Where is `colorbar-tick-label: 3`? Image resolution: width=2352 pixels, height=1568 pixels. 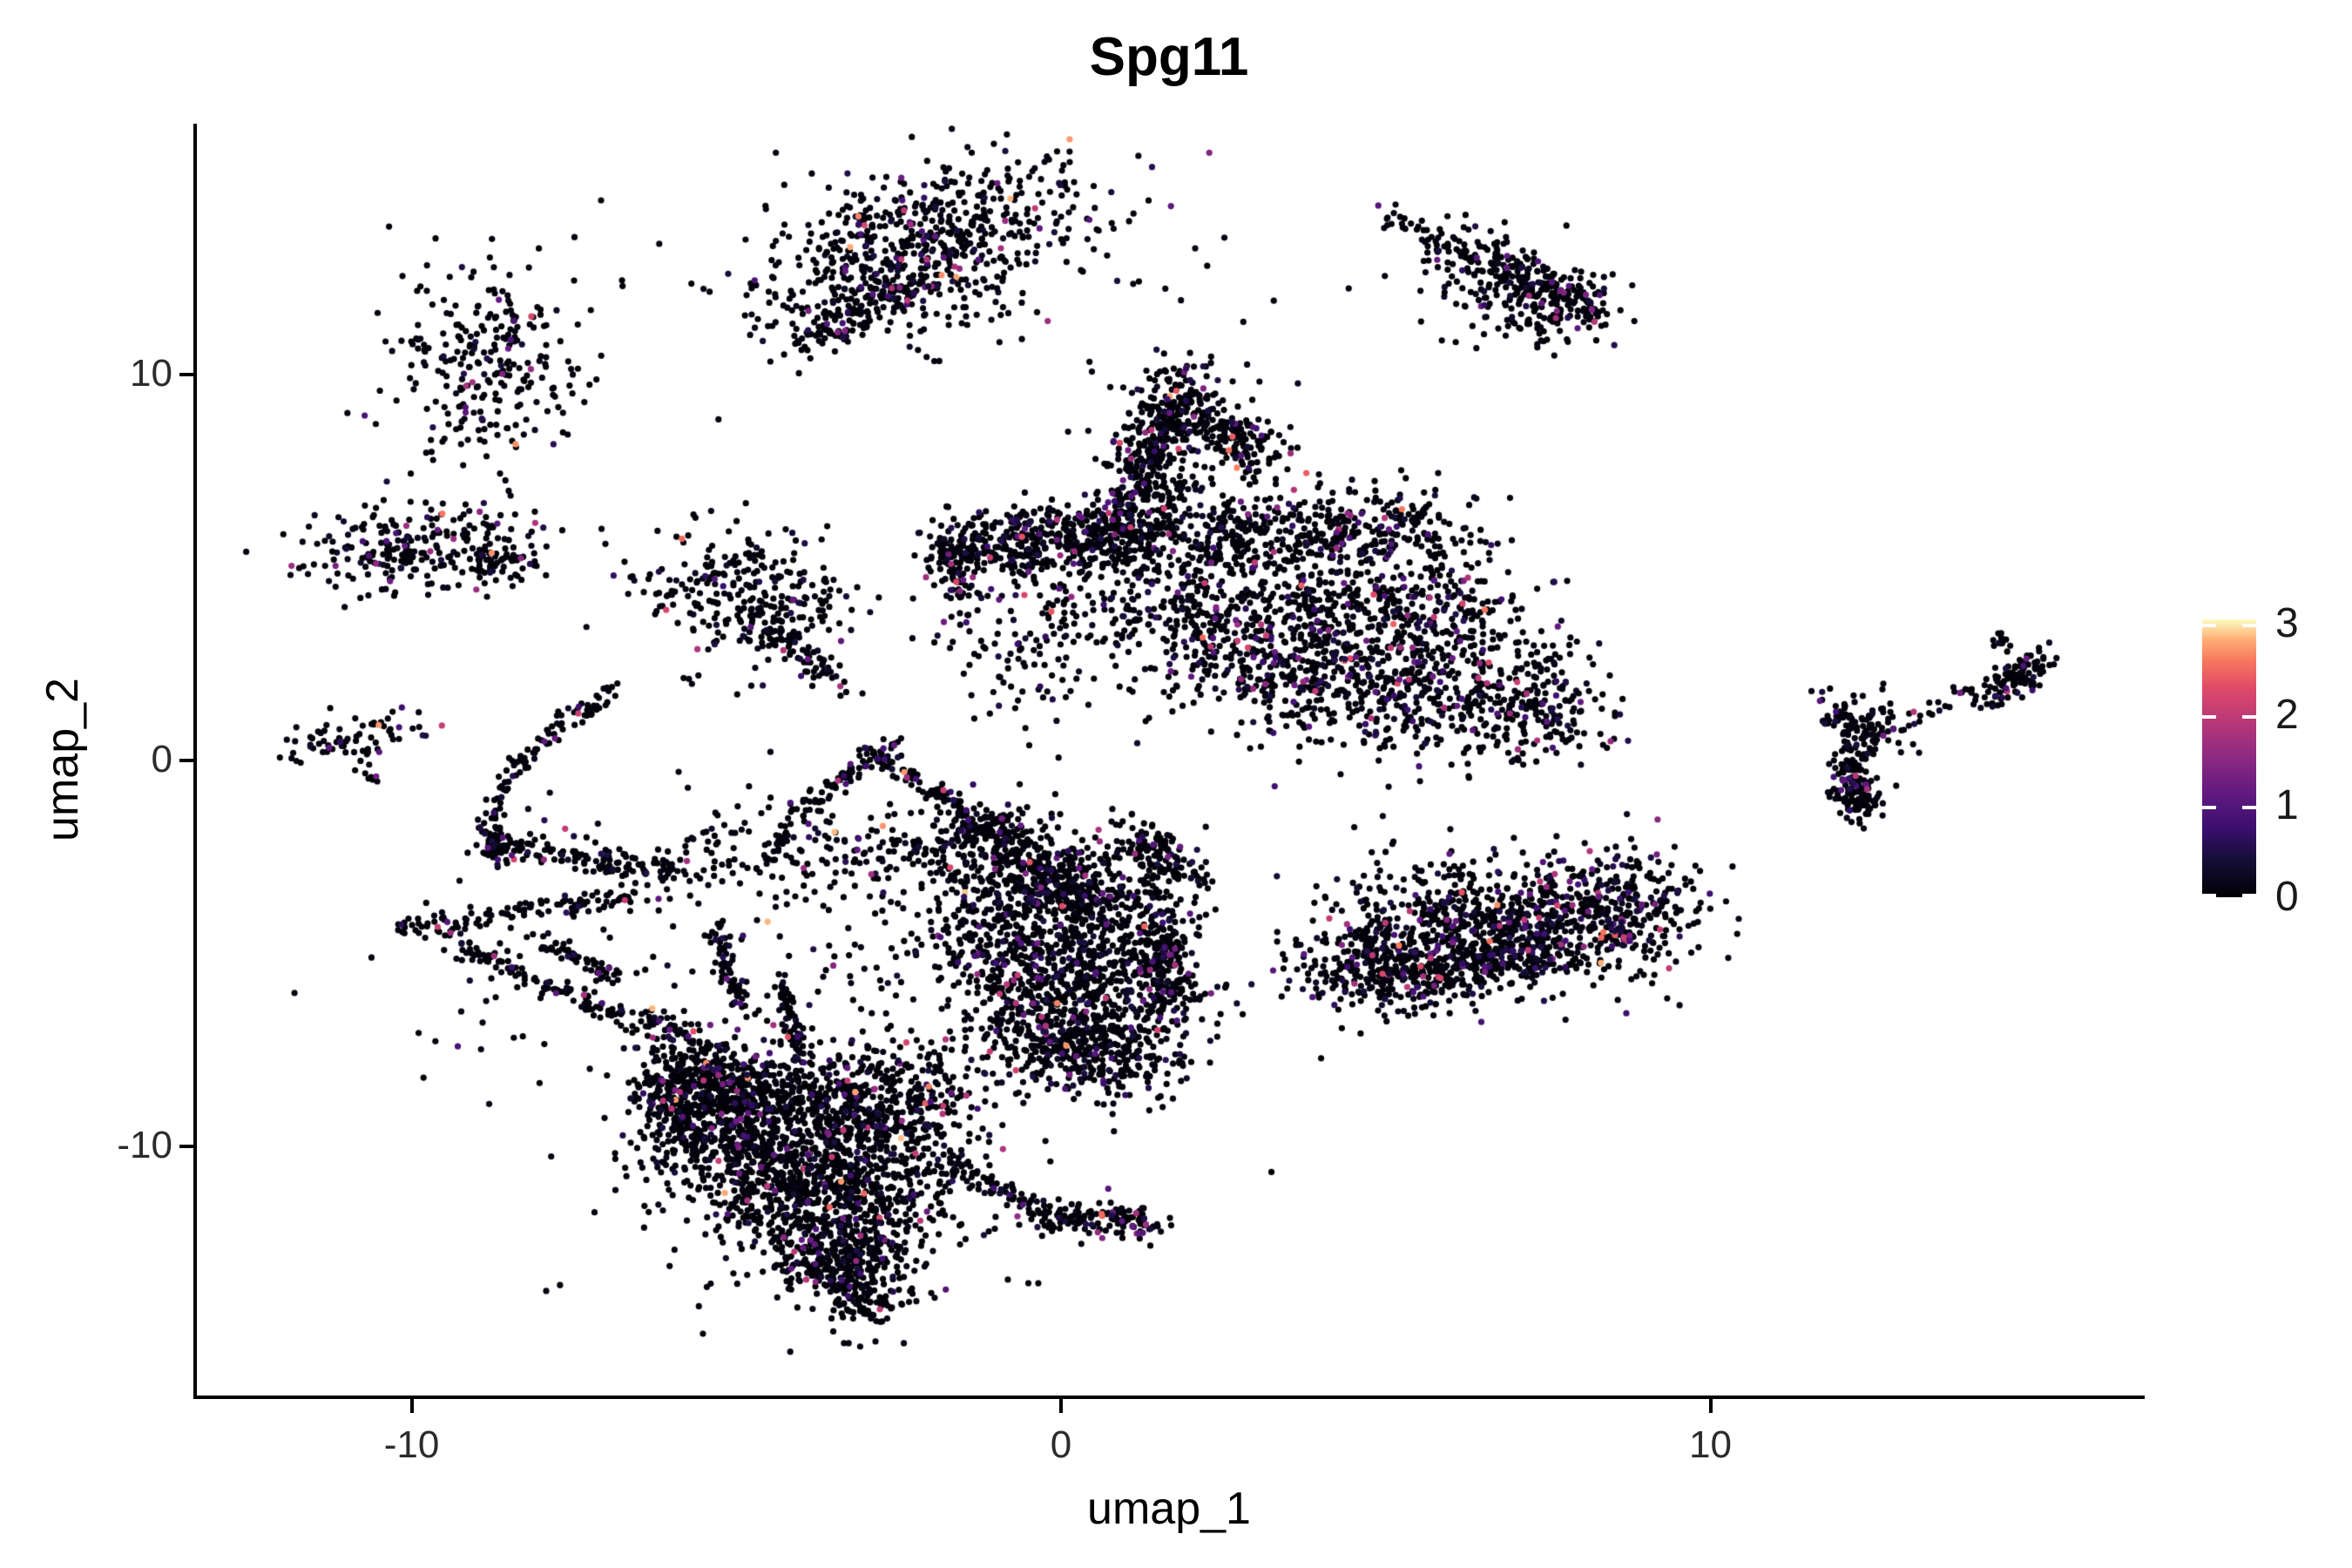
colorbar-tick-label: 3 is located at coordinates (2287, 623).